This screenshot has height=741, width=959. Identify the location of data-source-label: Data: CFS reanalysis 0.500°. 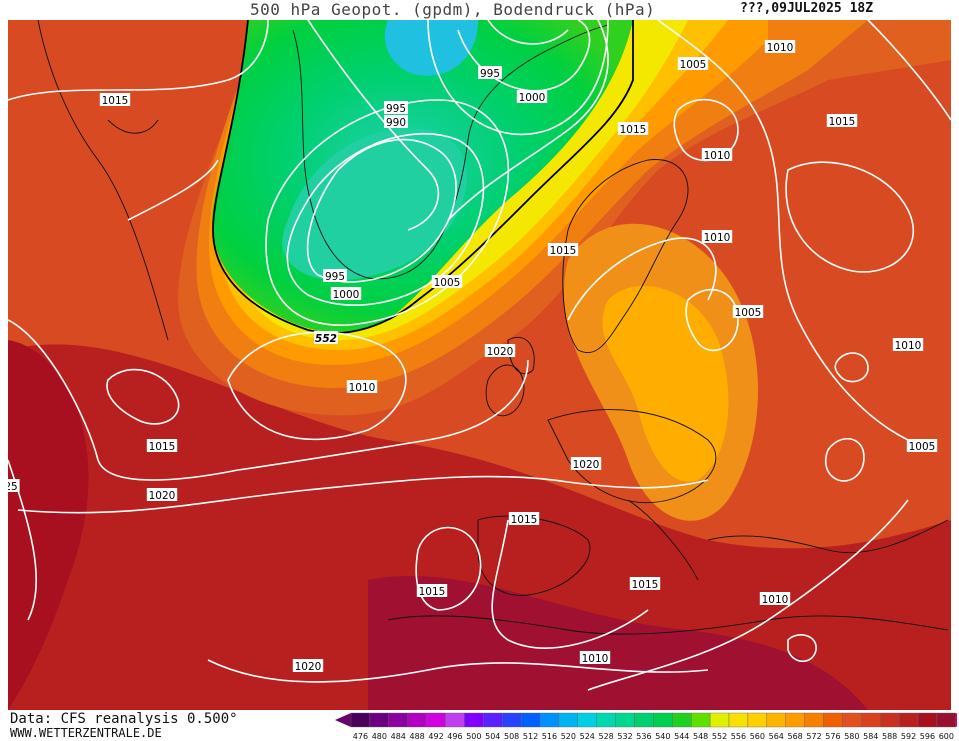
(124, 719).